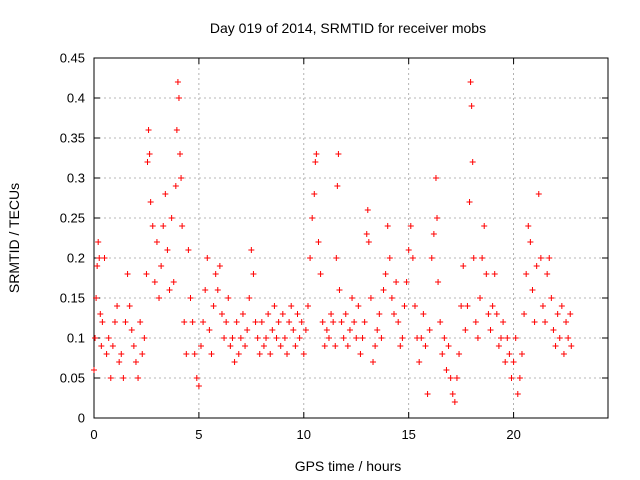  Describe the element at coordinates (14, 238) in the screenshot. I see `y-axis-label: SRMTID / TECUs` at that location.